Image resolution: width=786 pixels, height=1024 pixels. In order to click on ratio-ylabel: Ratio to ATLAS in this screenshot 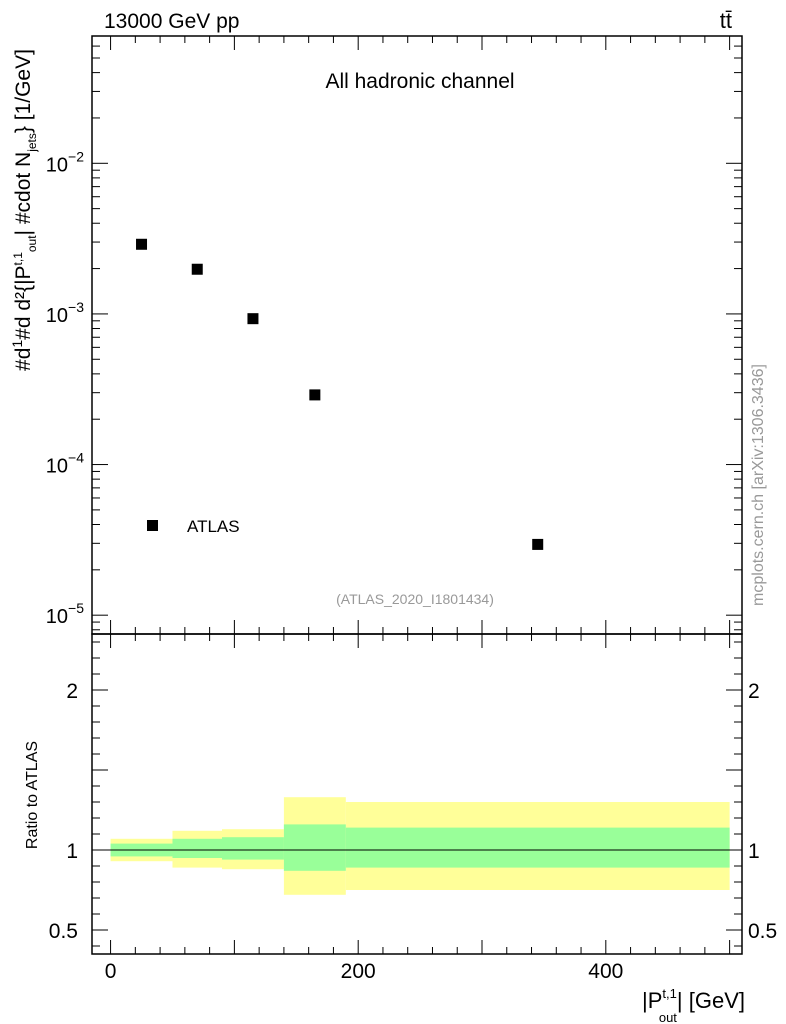, I will do `click(32, 795)`.